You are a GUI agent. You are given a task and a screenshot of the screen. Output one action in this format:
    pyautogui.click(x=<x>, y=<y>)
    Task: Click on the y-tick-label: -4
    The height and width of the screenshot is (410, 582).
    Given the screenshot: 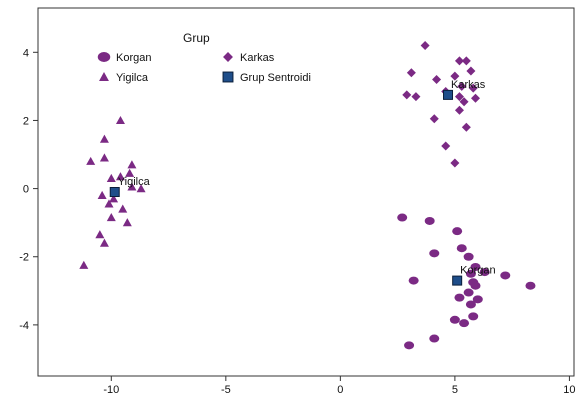 What is the action you would take?
    pyautogui.click(x=24, y=326)
    